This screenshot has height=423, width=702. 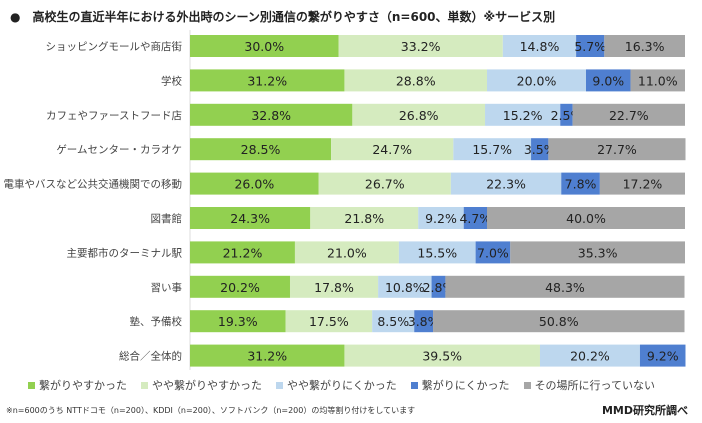 I want to click on legend-item: その場所に行っていない, so click(x=589, y=385).